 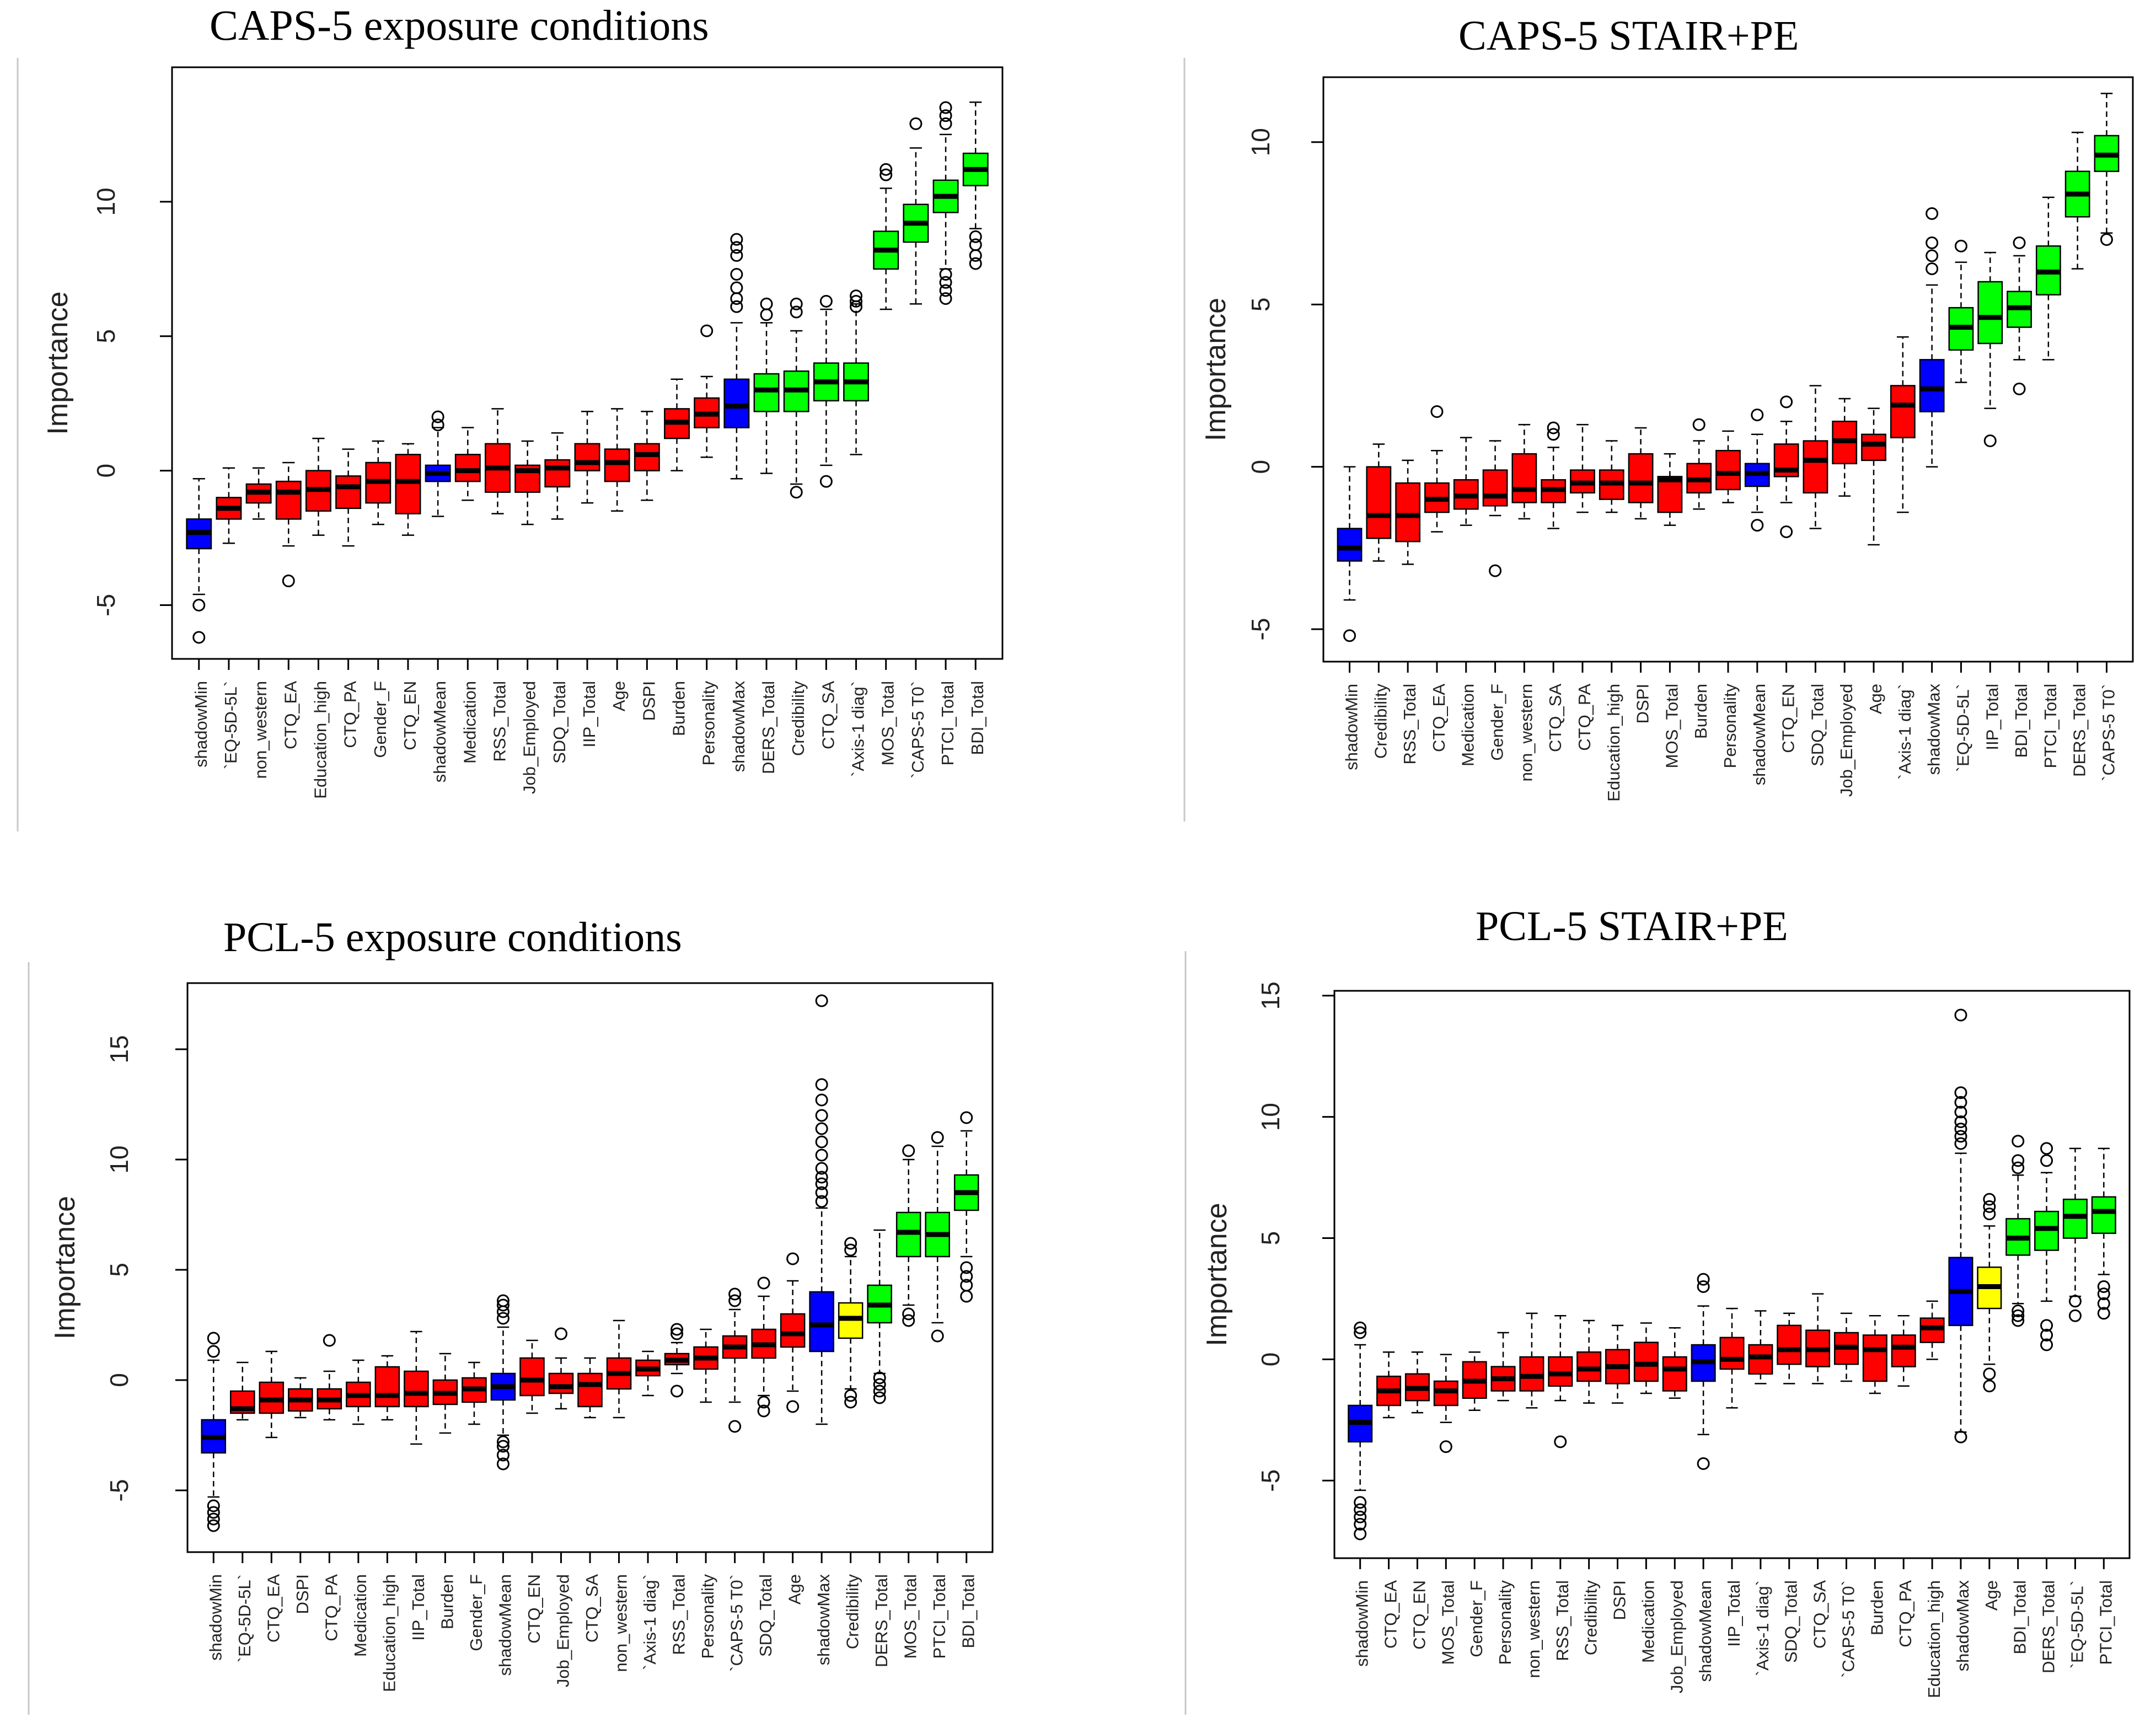 What do you see at coordinates (2077, 1624) in the screenshot?
I see `x-tick-label: `EQ-5D-5L`` at bounding box center [2077, 1624].